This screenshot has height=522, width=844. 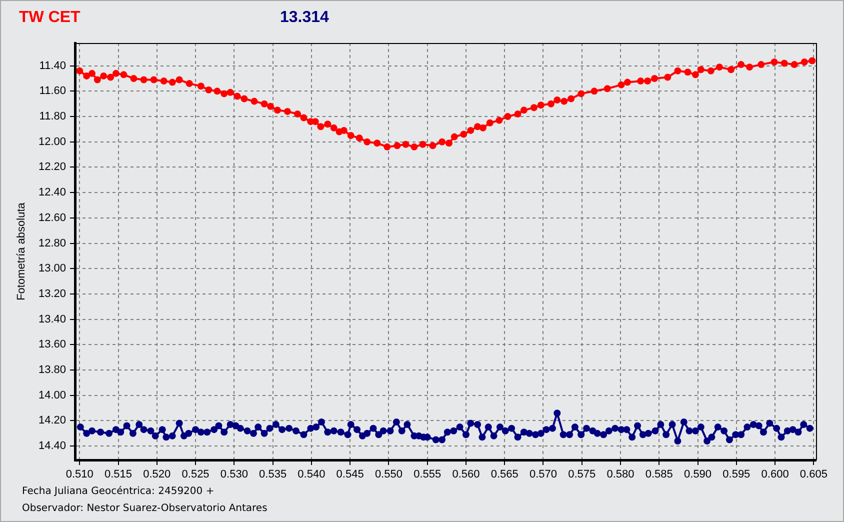 I want to click on x-tick-label: 0.600, so click(x=775, y=474).